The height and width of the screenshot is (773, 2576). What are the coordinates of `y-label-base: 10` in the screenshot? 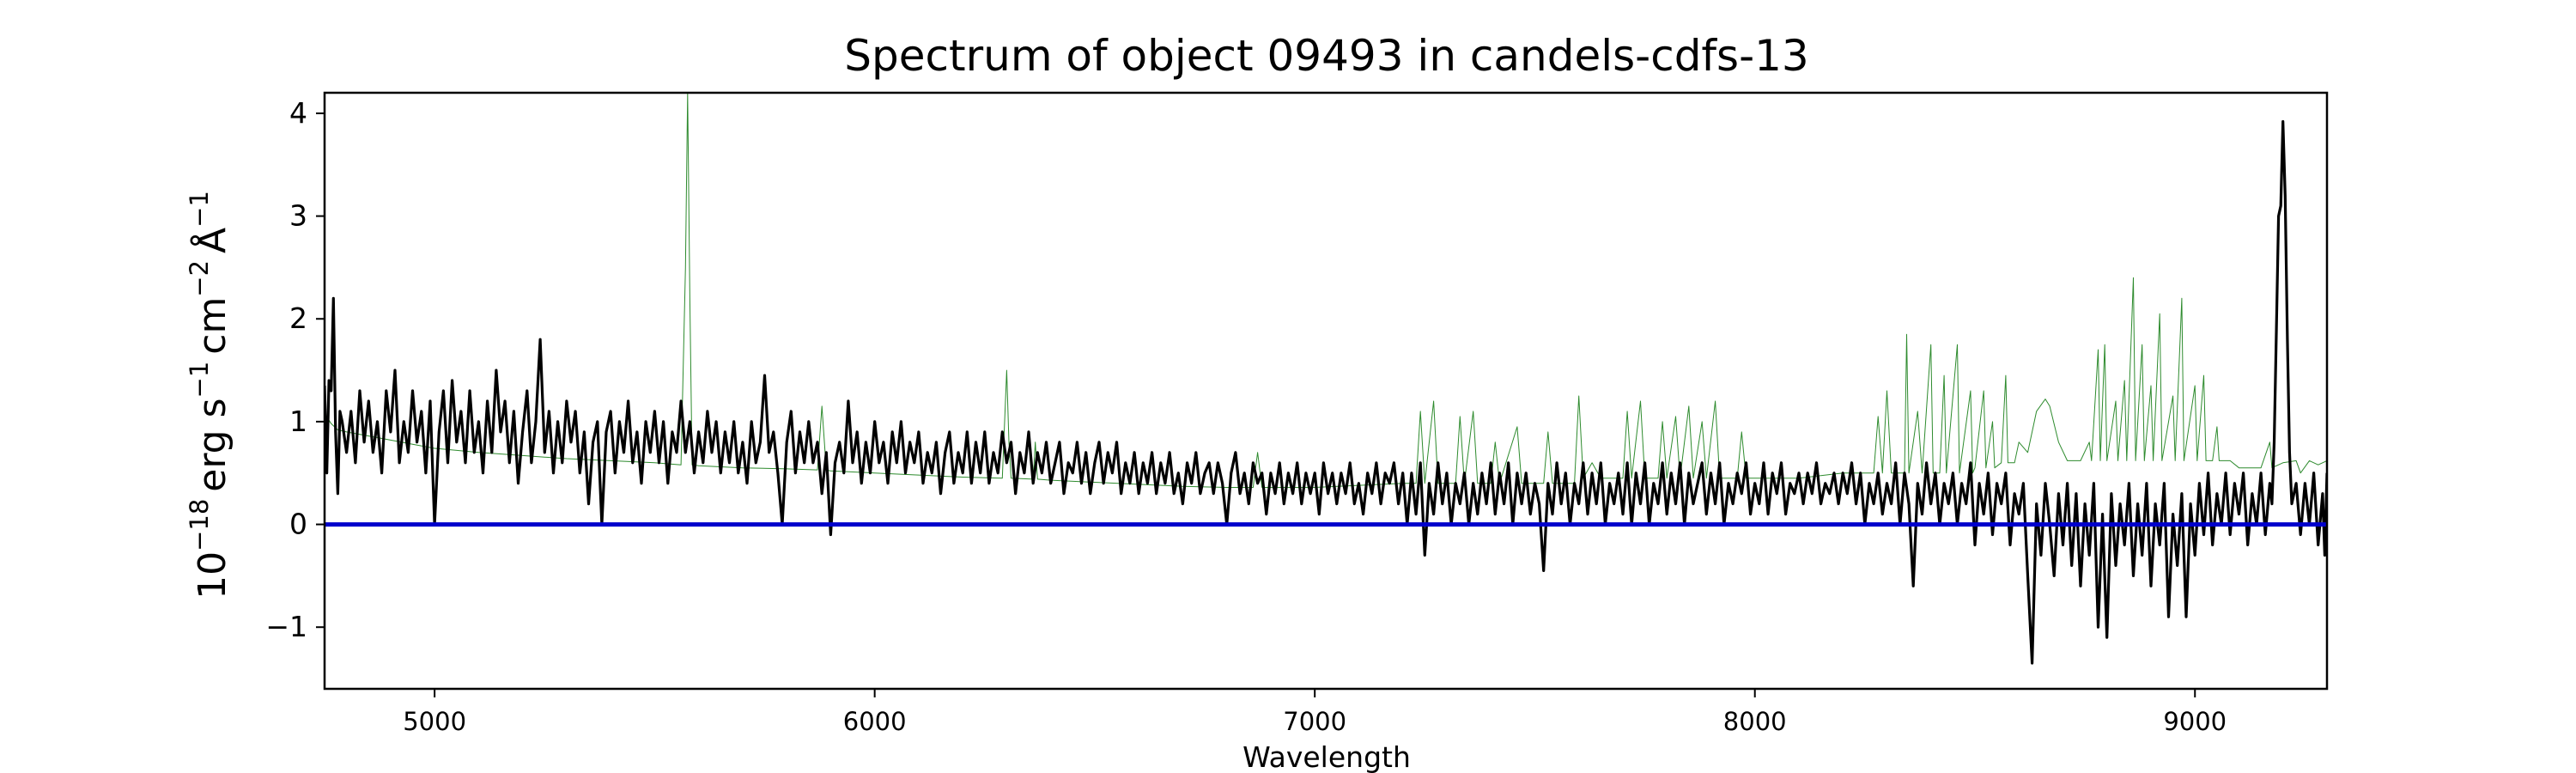 It's located at (213, 575).